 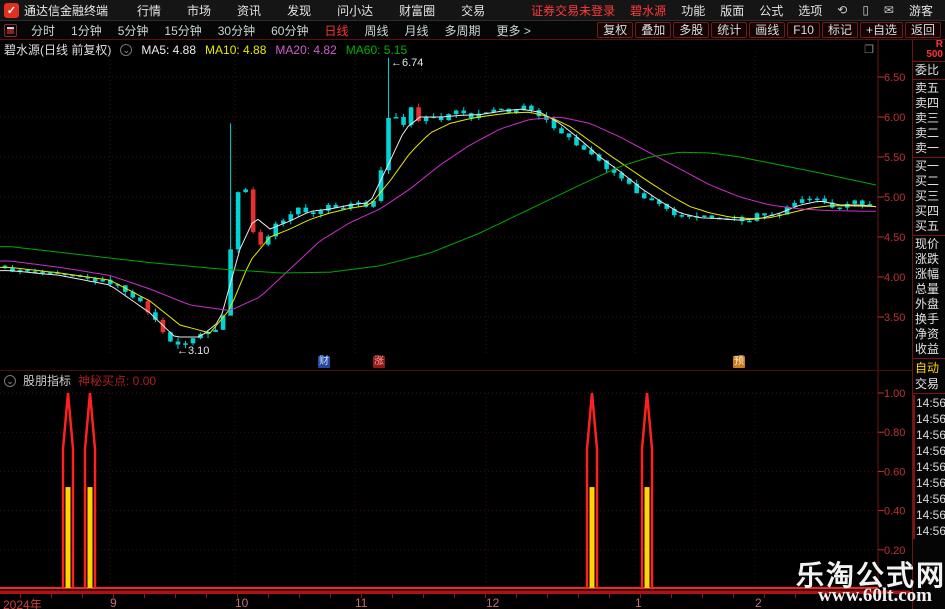 What do you see at coordinates (732, 10) in the screenshot?
I see `menu-item: 版面` at bounding box center [732, 10].